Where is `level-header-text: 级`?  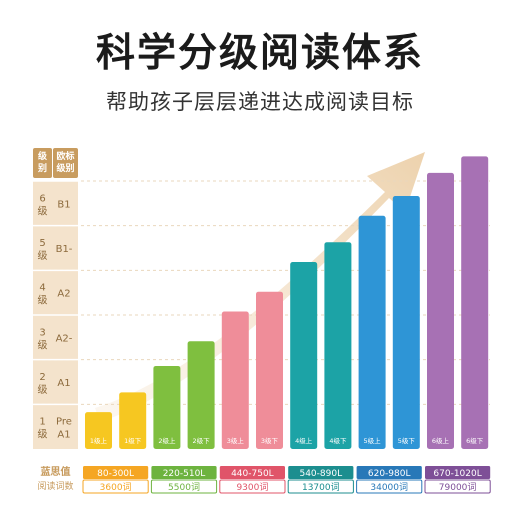 level-header-text: 级 is located at coordinates (42, 156).